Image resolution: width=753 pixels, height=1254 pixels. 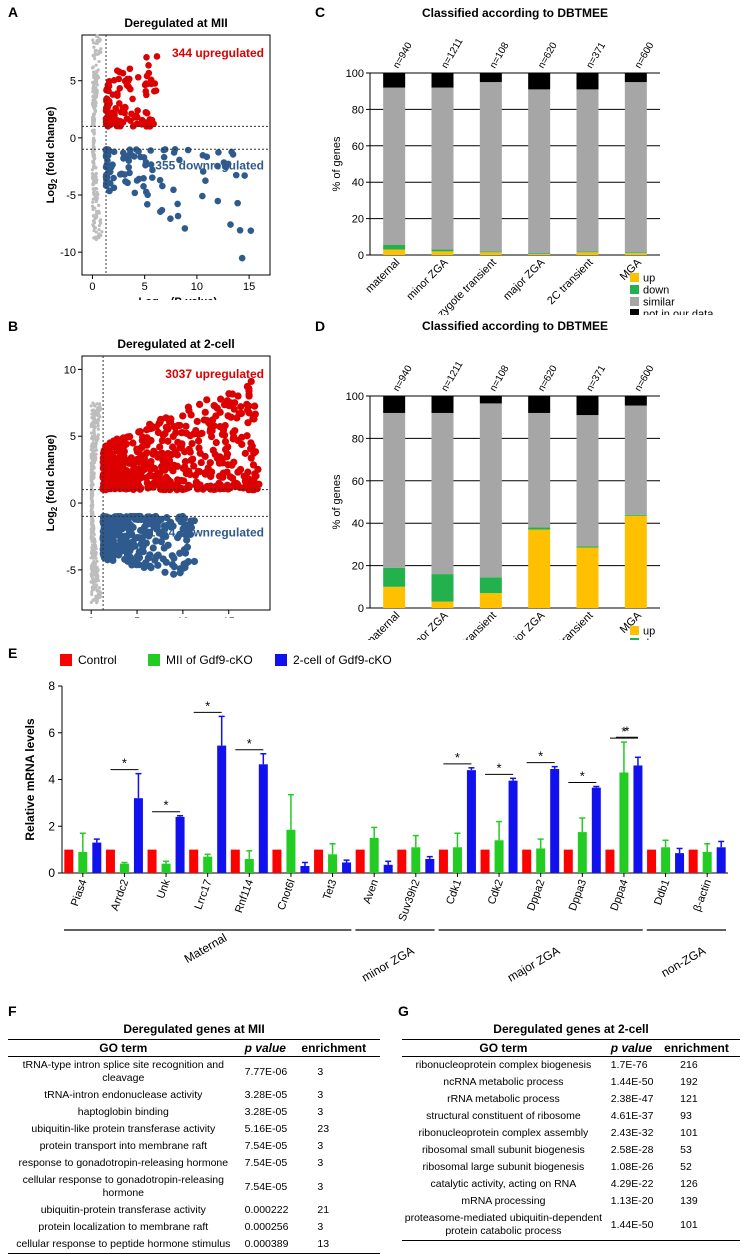 What do you see at coordinates (645, 55) in the screenshot?
I see `n-label: n=600` at bounding box center [645, 55].